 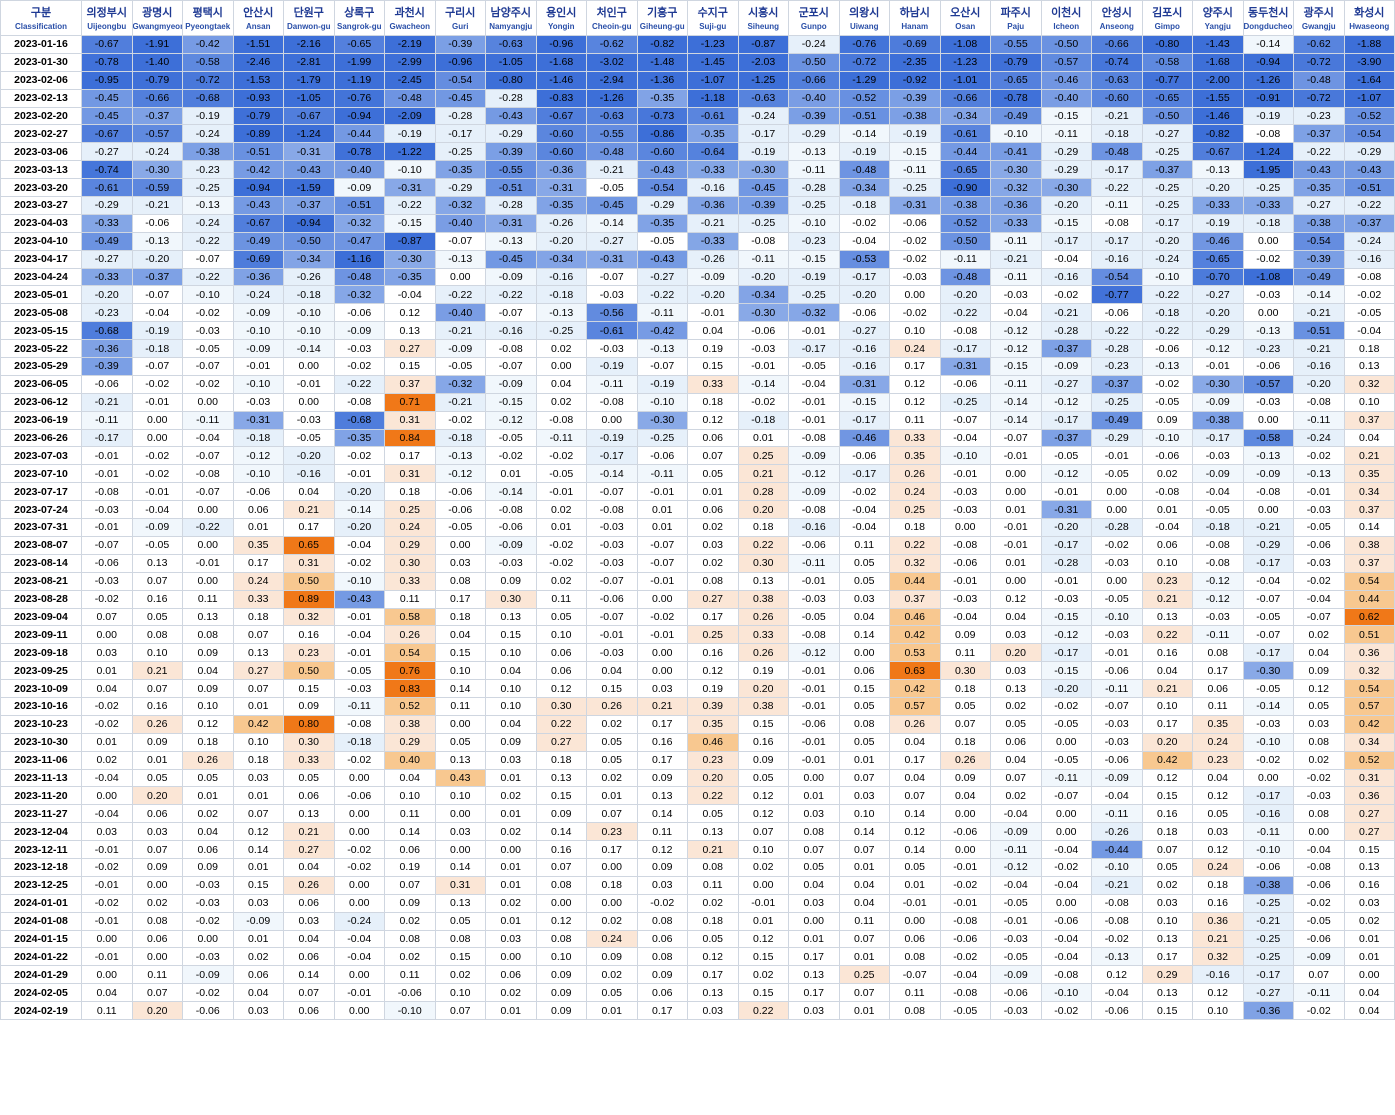 What do you see at coordinates (1369, 796) in the screenshot?
I see `heat-cell: 0.36` at bounding box center [1369, 796].